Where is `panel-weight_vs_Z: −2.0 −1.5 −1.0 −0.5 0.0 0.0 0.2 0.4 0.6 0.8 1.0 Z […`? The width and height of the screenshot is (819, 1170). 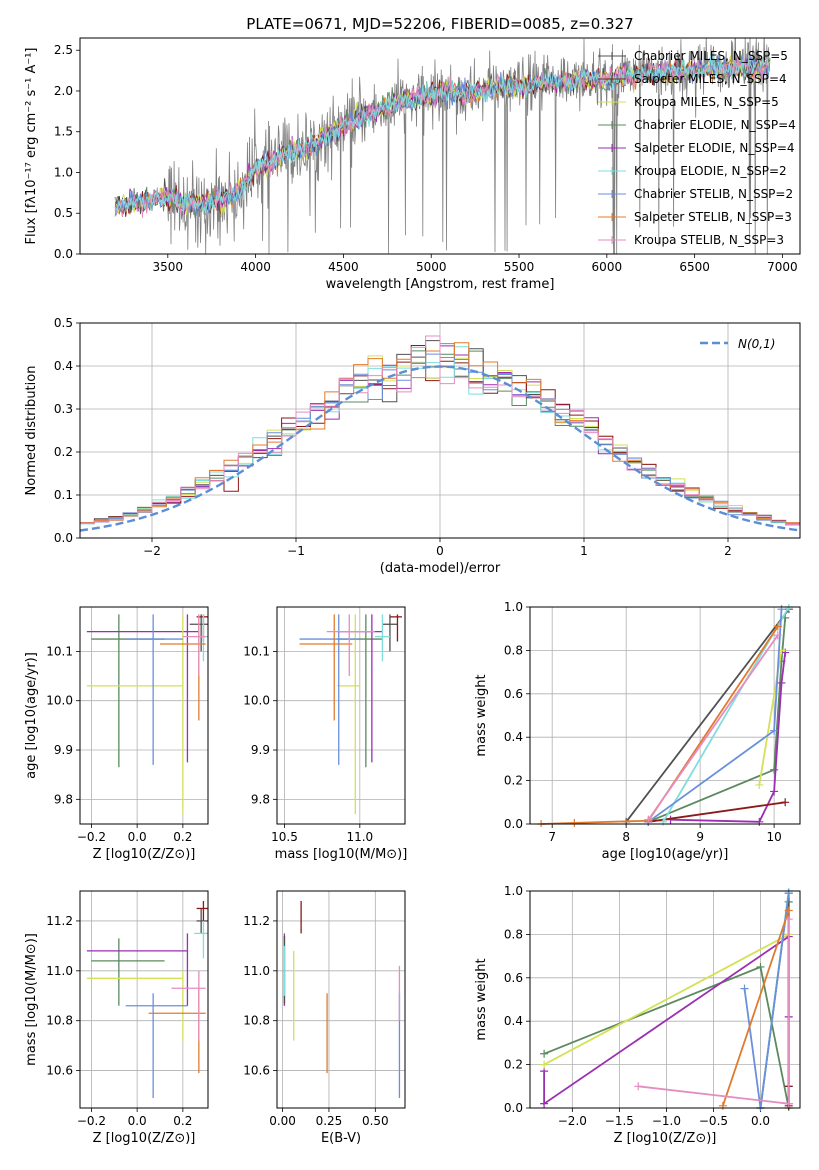
panel-weight_vs_Z: −2.0 −1.5 −1.0 −0.5 0.0 0.0 0.2 0.4 0.6 0.8 1.0 Z [… is located at coordinates (637, 1015).